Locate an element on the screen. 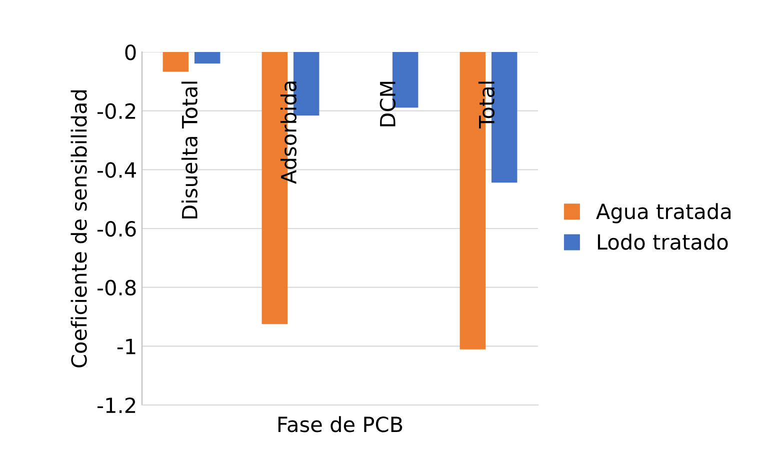 This screenshot has height=472, width=759. x-tick-label: Total is located at coordinates (486, 105).